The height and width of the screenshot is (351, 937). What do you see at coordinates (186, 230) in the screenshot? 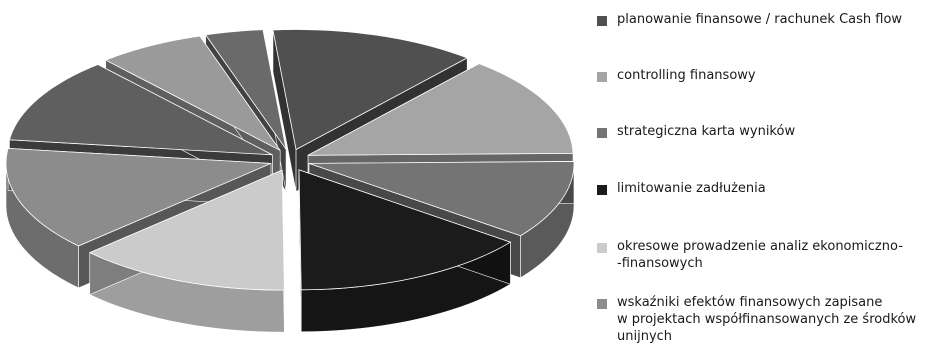
I see `pie-slice-5-top` at bounding box center [186, 230].